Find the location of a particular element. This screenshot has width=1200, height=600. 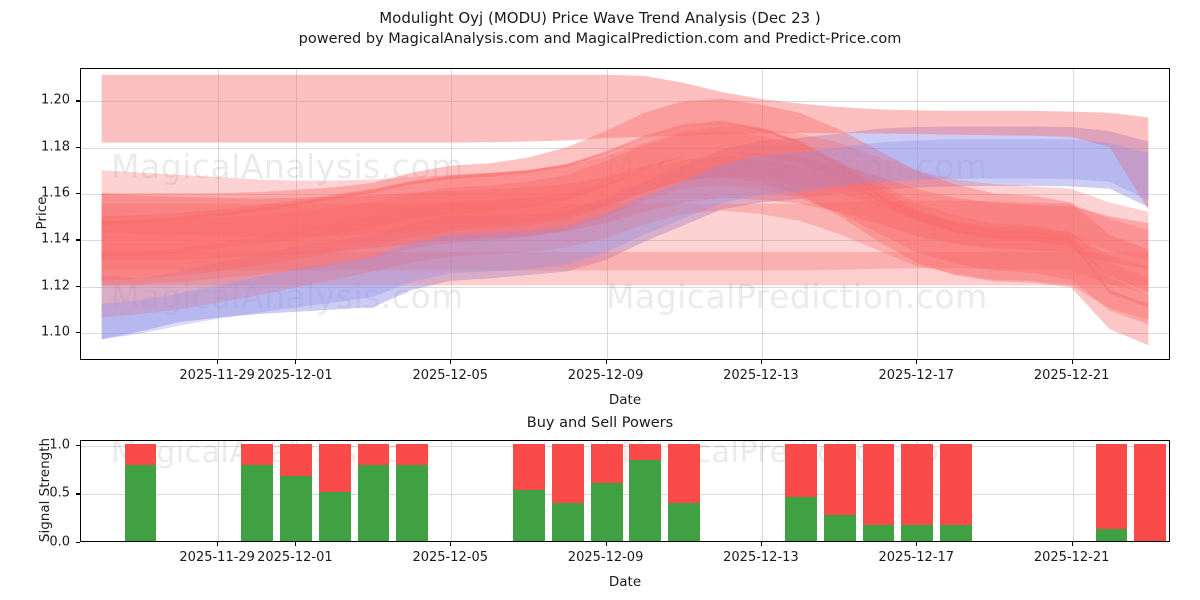

price-xtick-label: 2025-11-29 is located at coordinates (217, 375).